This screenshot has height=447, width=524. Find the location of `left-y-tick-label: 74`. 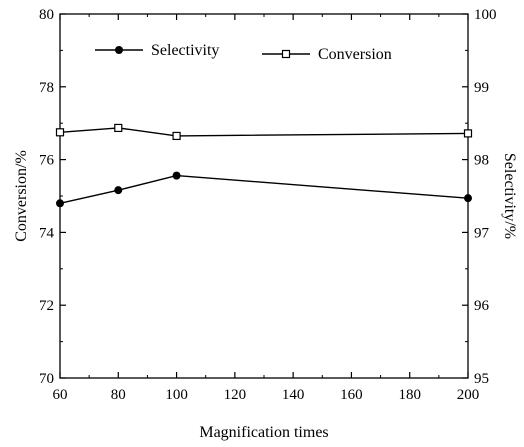

left-y-tick-label: 74 is located at coordinates (47, 233).